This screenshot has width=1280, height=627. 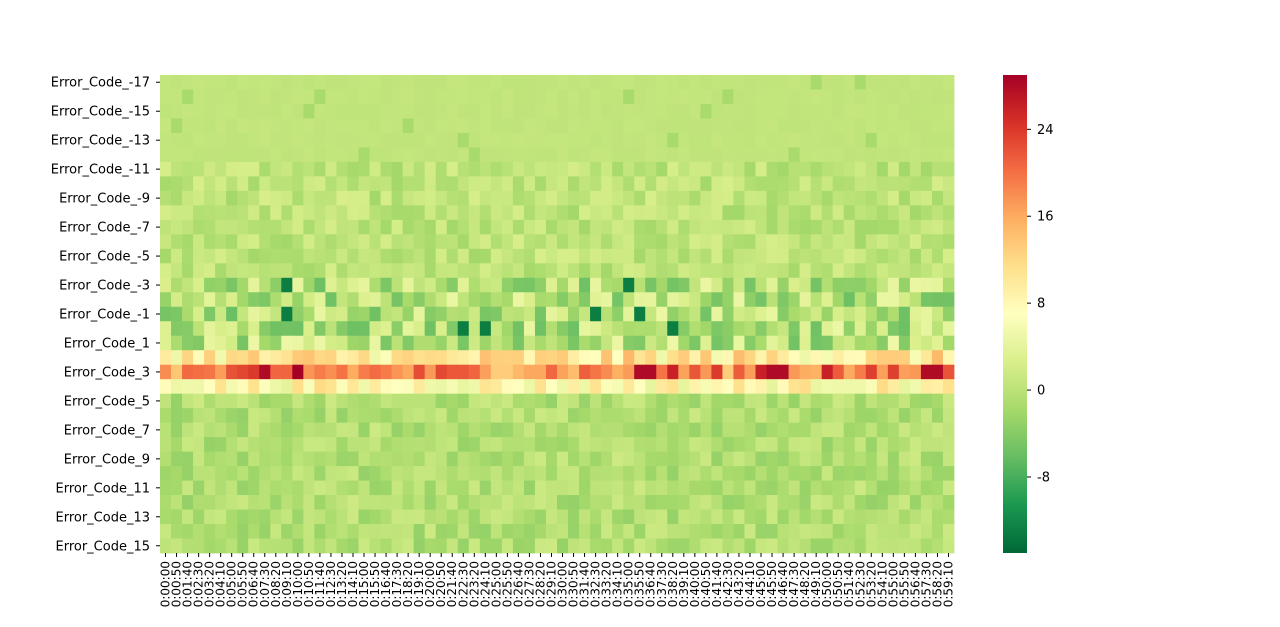 I want to click on x-tick-label: 0:29:10, so click(x=551, y=584).